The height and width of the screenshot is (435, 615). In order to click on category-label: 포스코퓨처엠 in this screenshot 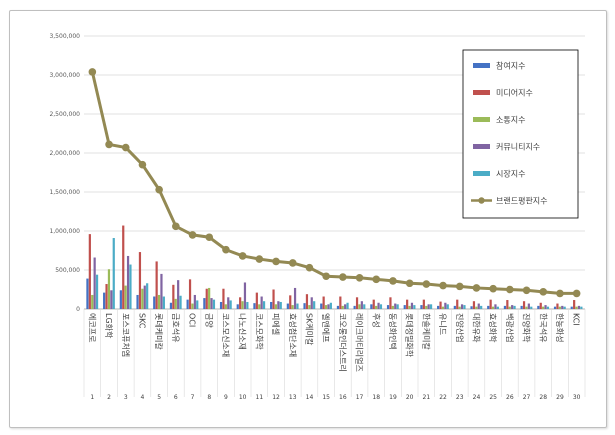, I will do `click(126, 335)`.